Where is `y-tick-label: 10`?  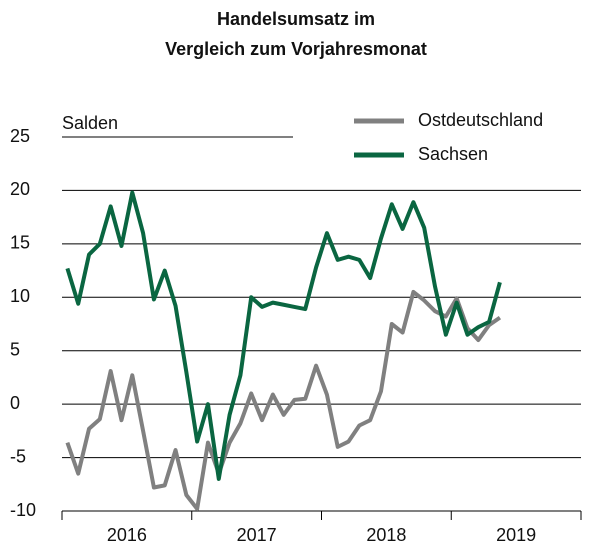 y-tick-label: 10 is located at coordinates (20, 296).